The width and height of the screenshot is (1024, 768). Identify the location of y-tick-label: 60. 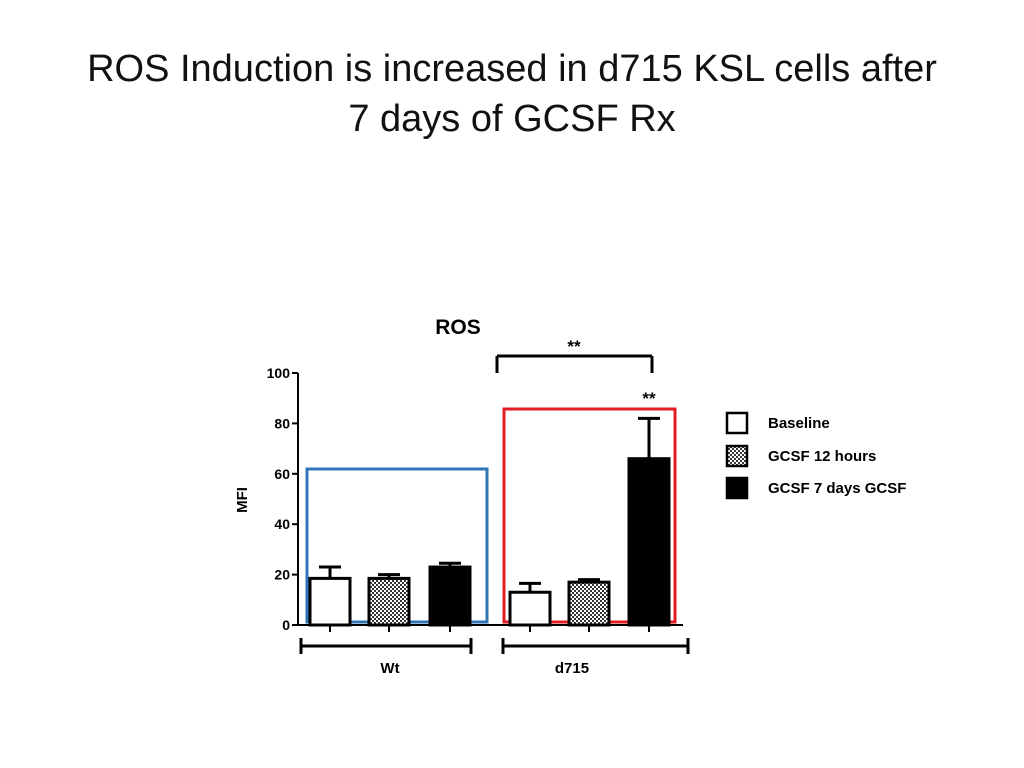
(282, 474).